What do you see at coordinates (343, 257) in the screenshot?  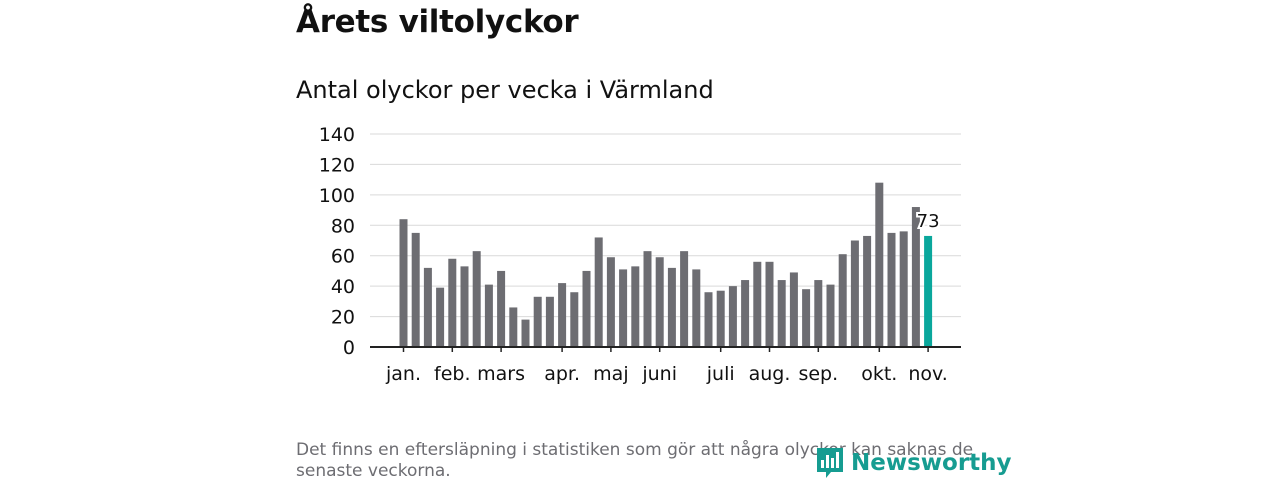 I see `y-tick-label: 60` at bounding box center [343, 257].